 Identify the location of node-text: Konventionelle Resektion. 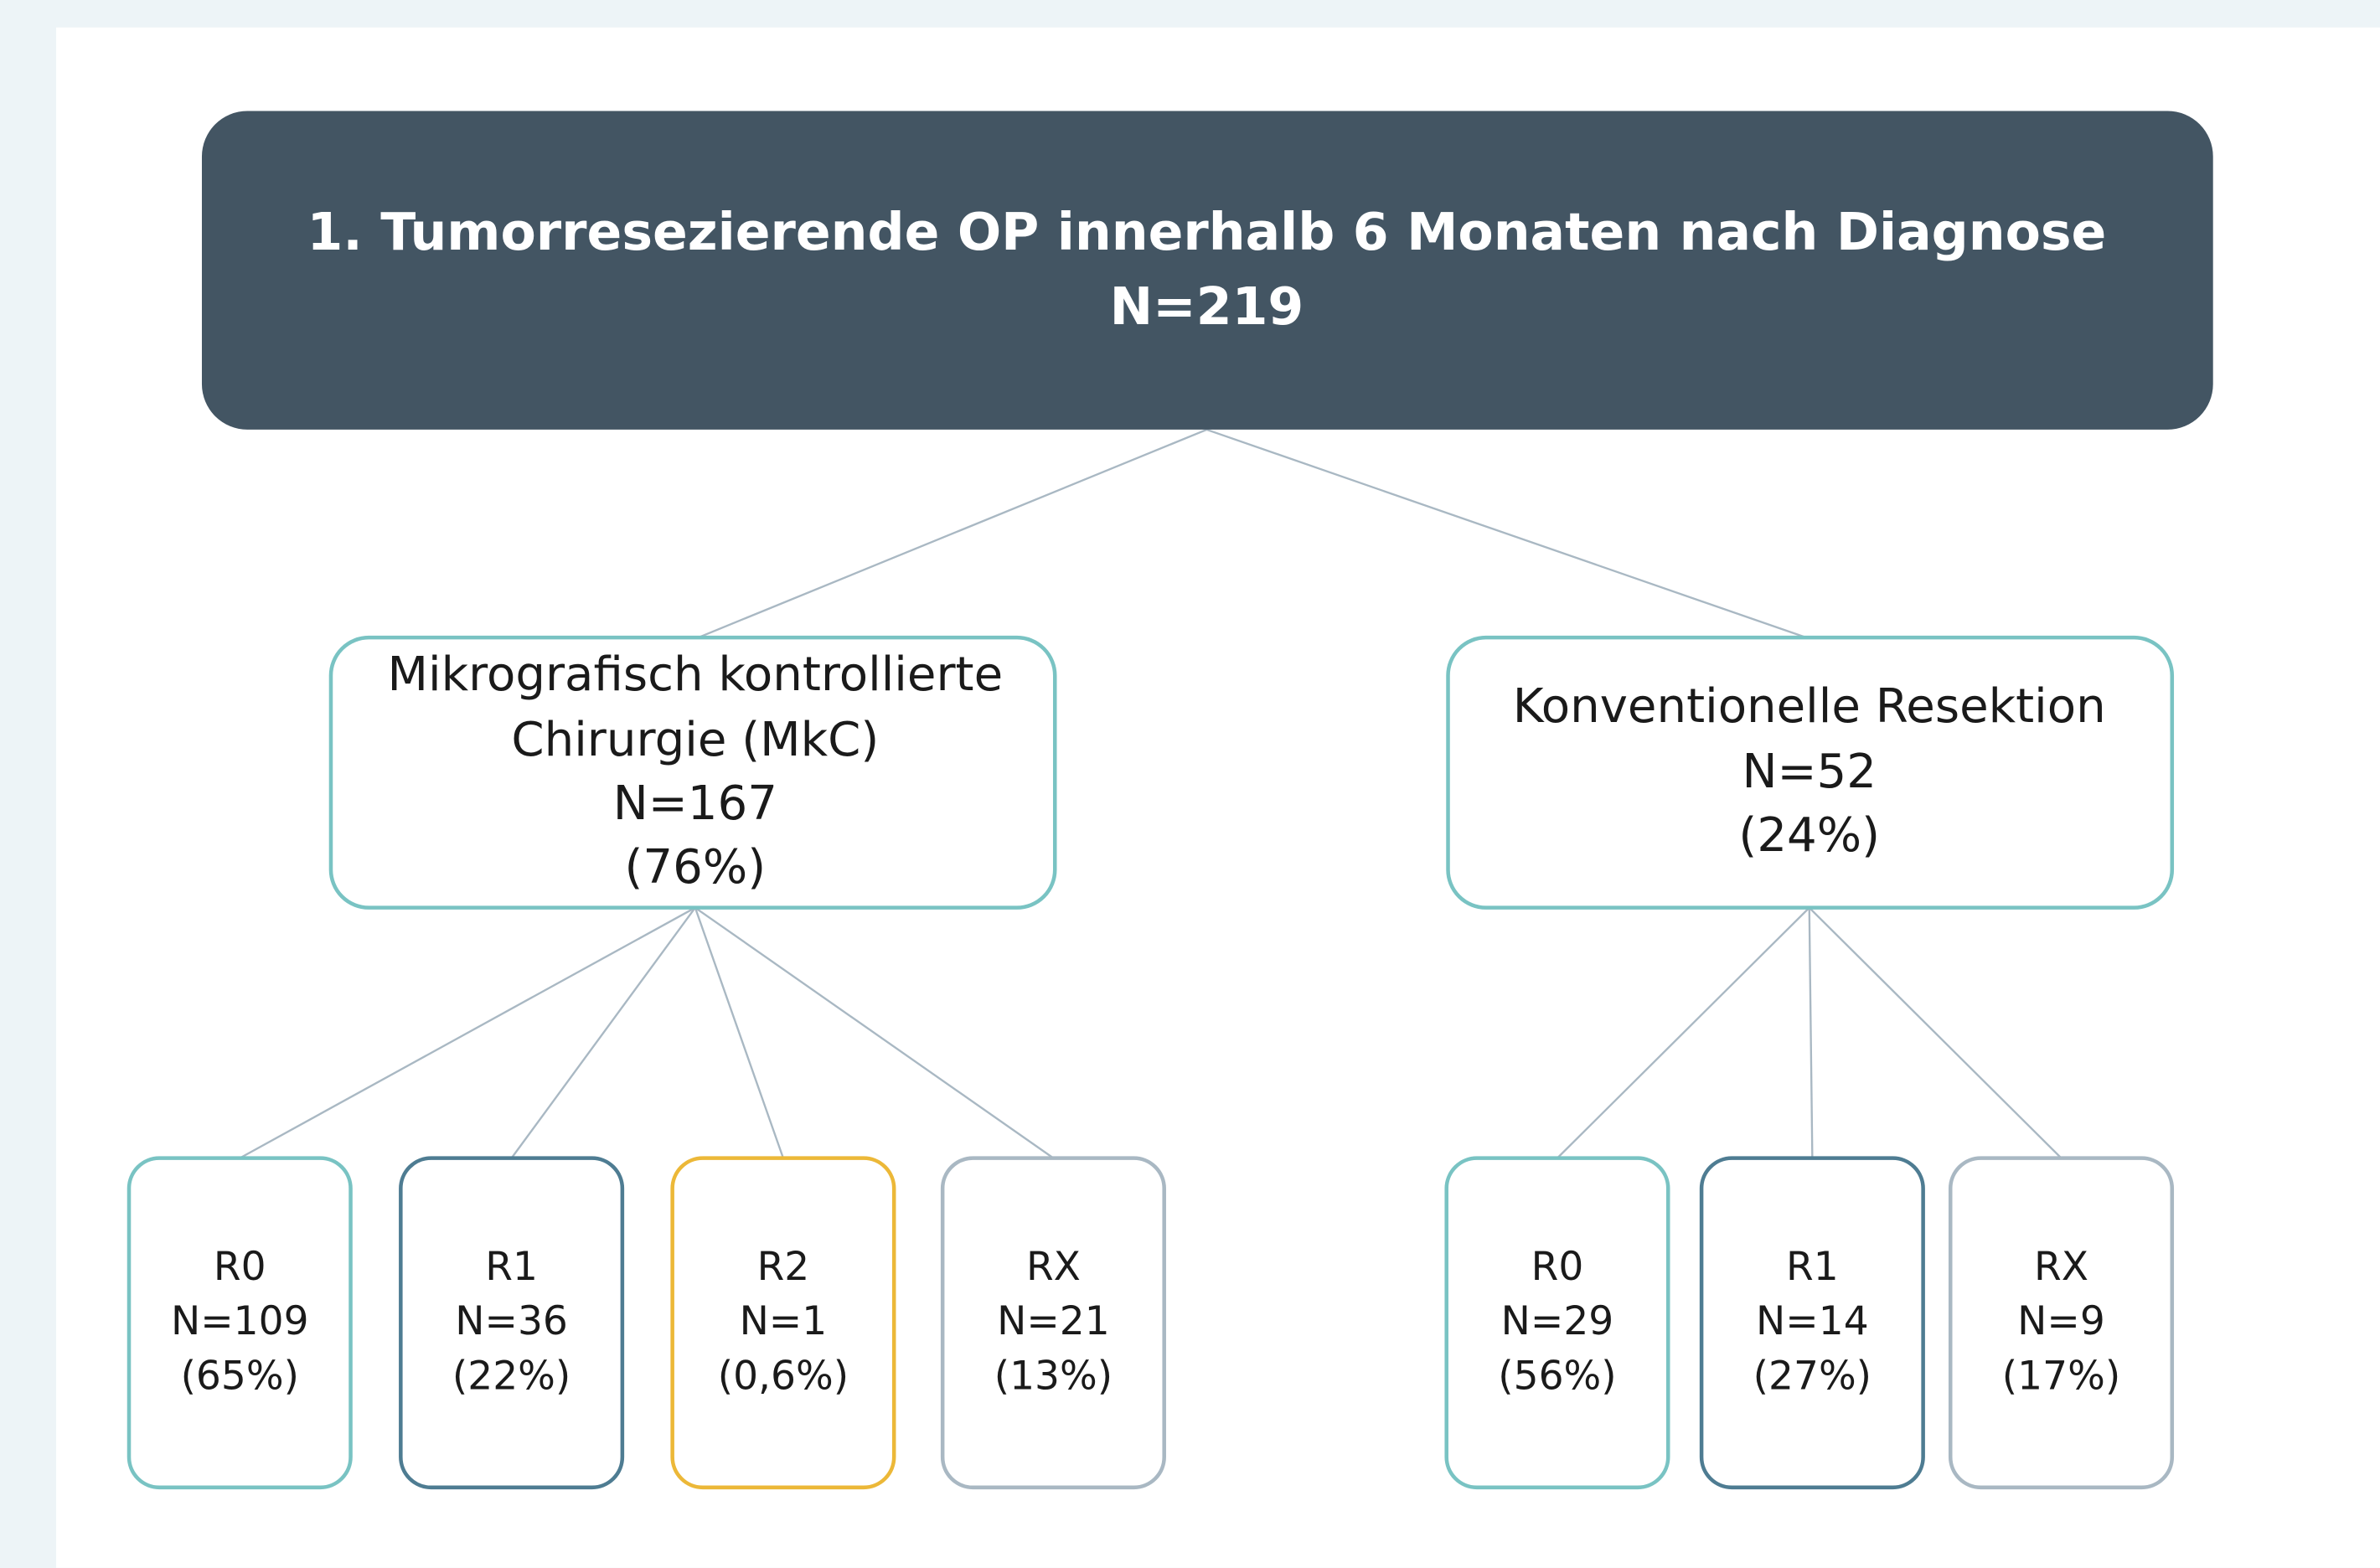
(1810, 707).